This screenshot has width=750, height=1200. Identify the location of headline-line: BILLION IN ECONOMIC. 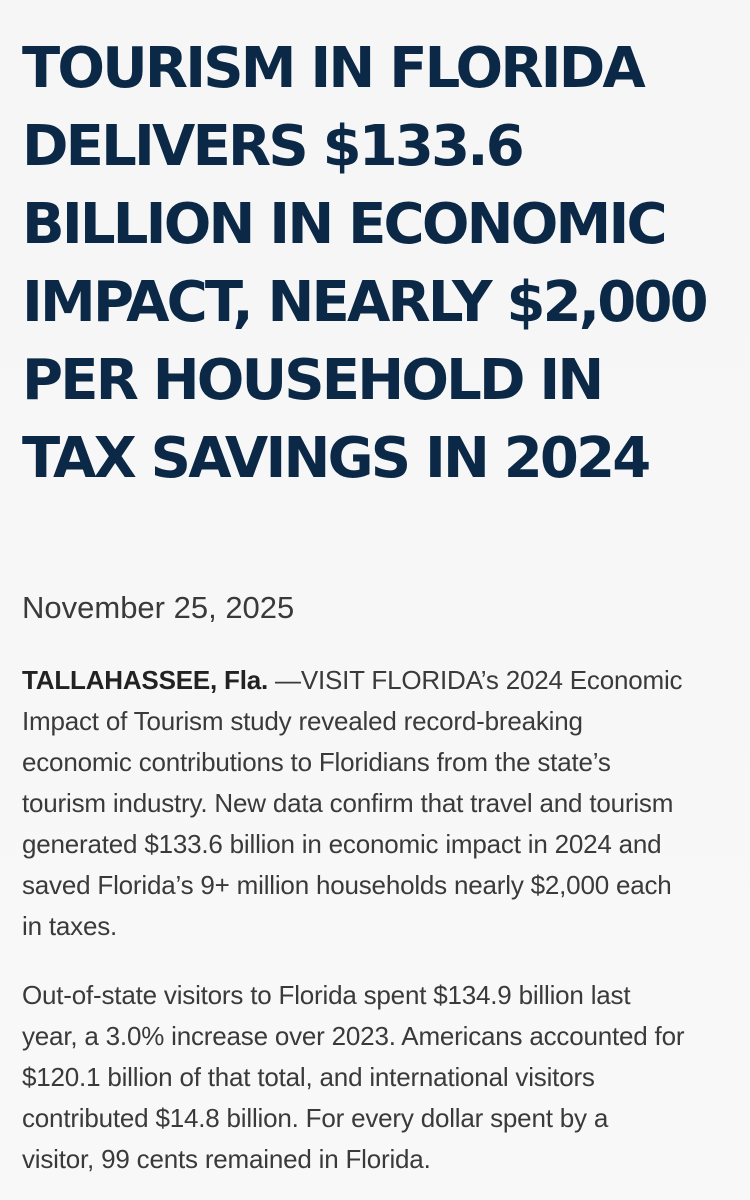
(345, 224).